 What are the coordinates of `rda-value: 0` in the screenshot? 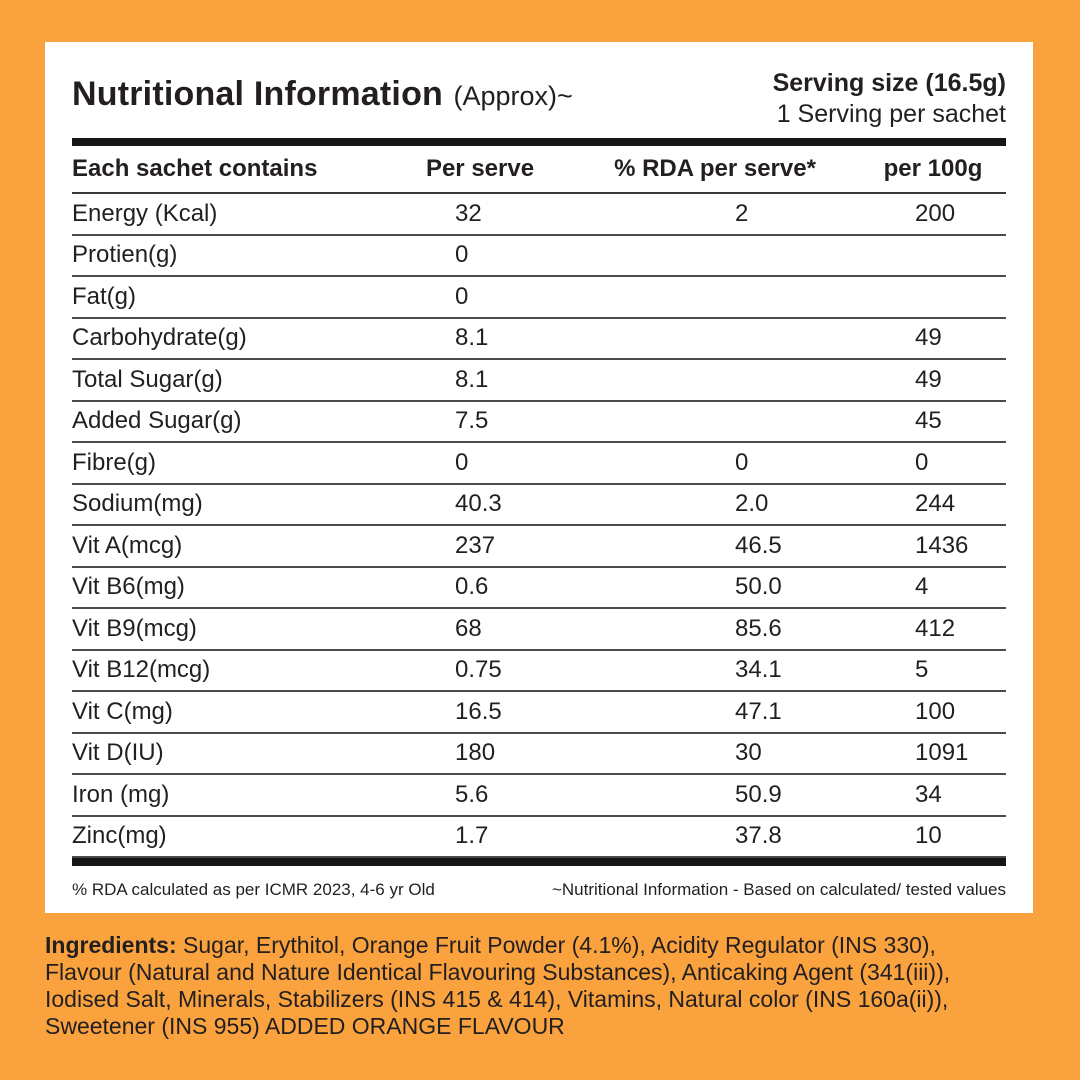 It's located at (742, 462).